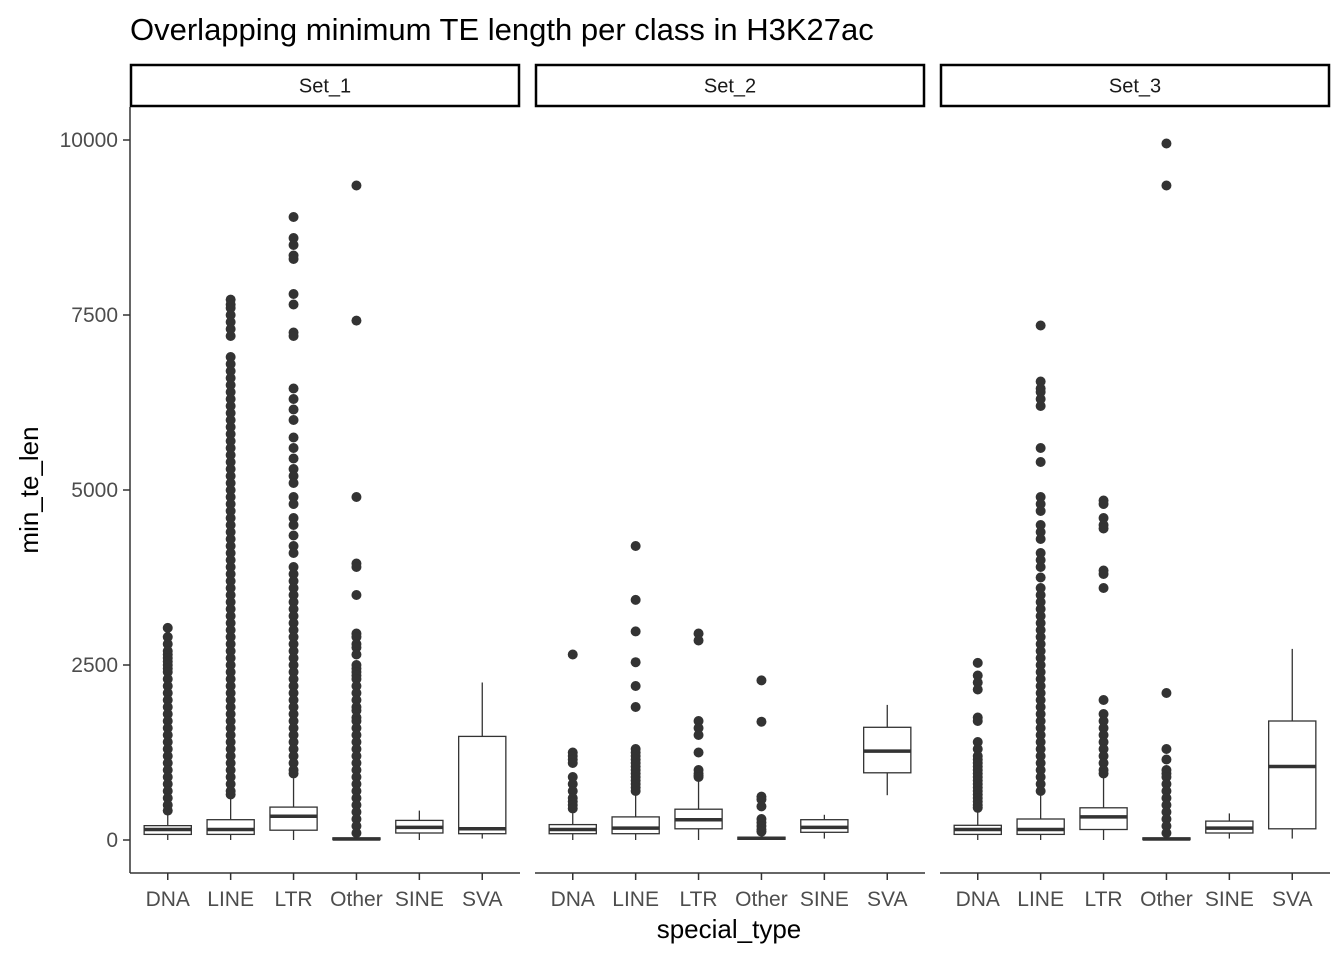 Image resolution: width=1344 pixels, height=960 pixels. I want to click on box-sine, so click(1229, 826).